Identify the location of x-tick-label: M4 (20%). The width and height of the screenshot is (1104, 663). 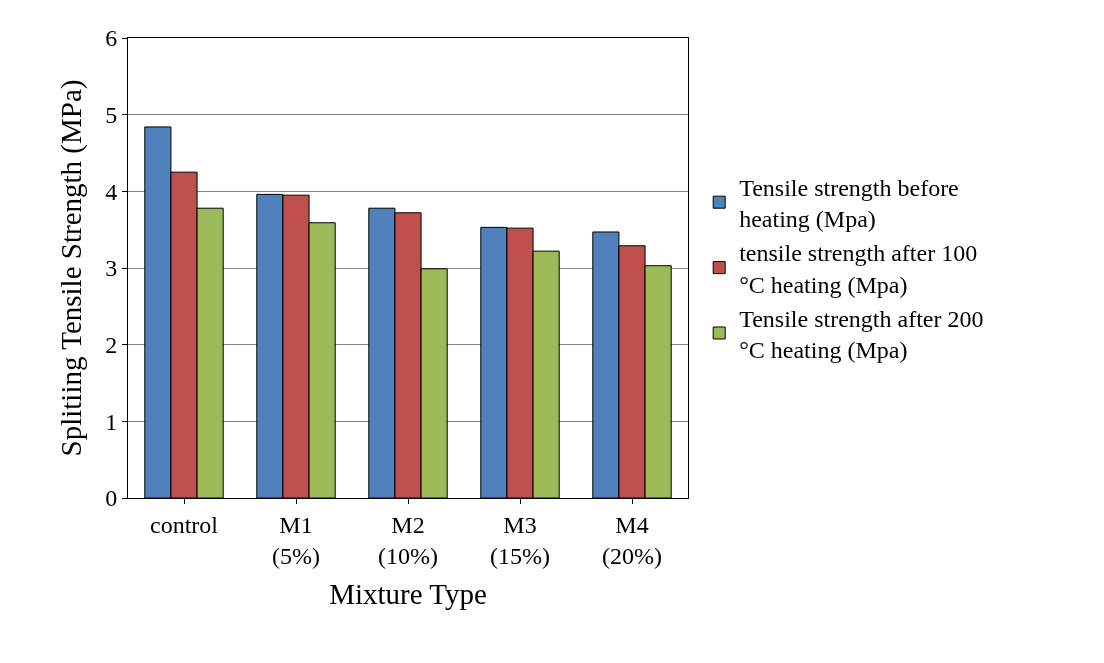
(632, 540).